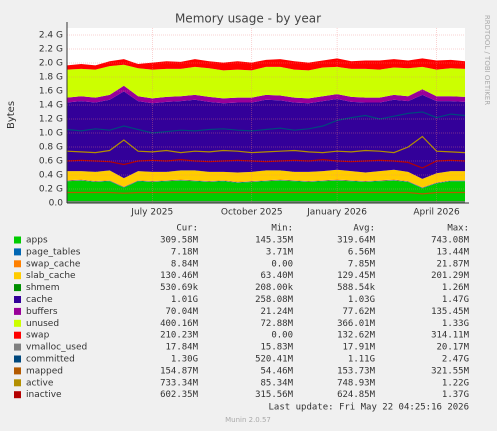  I want to click on legend-stat: 6.56M, so click(362, 252).